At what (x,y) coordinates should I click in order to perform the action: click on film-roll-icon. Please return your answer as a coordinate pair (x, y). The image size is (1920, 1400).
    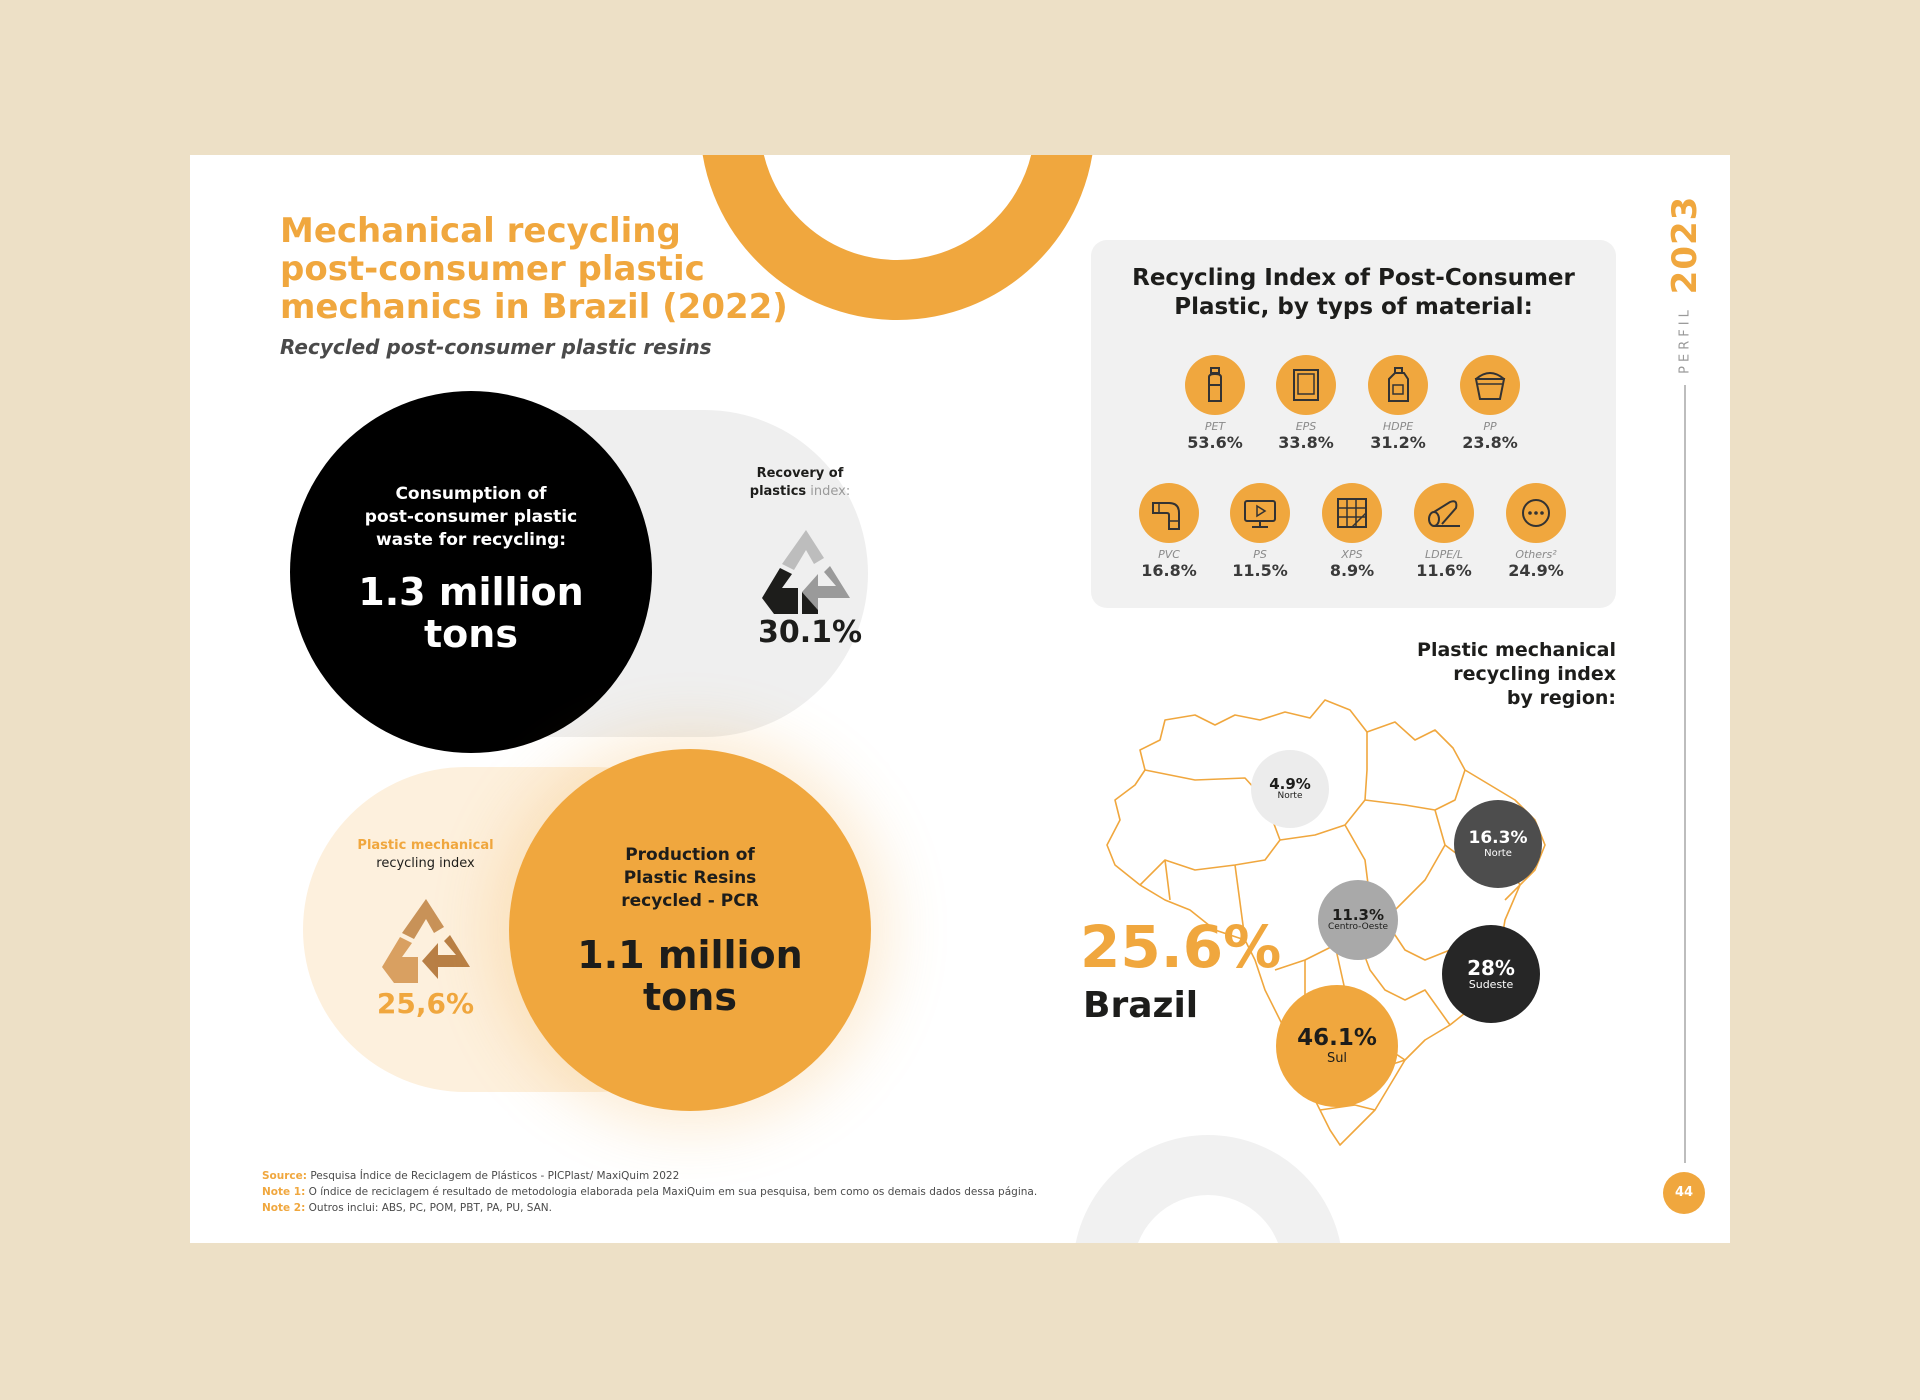
    Looking at the image, I should click on (1444, 513).